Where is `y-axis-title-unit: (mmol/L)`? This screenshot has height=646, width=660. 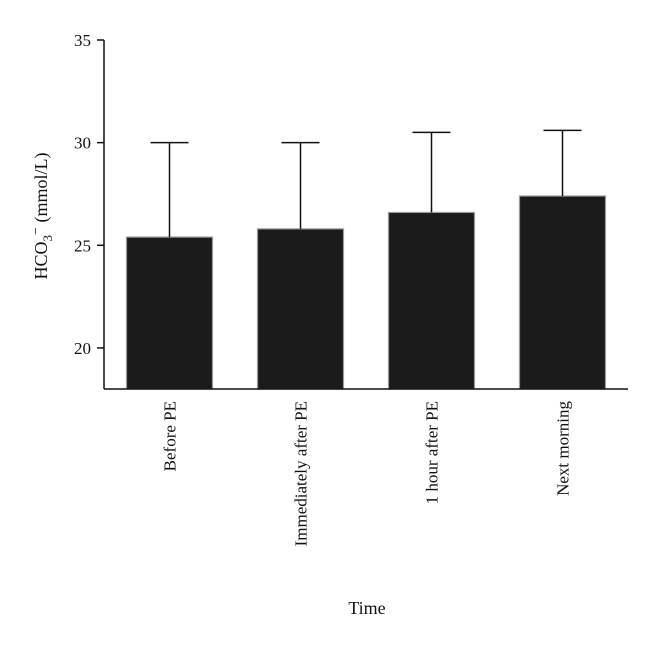 y-axis-title-unit: (mmol/L) is located at coordinates (41, 190).